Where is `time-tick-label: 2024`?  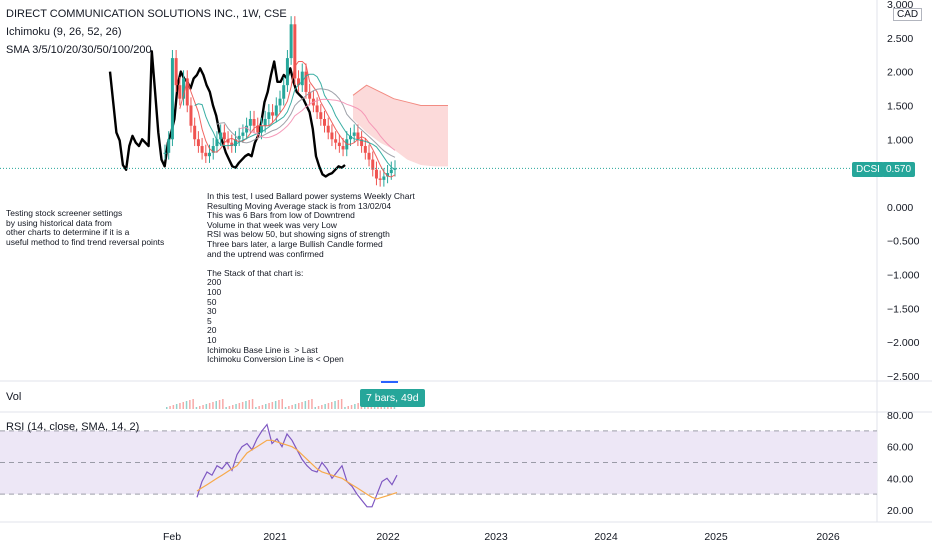
time-tick-label: 2024 is located at coordinates (606, 537).